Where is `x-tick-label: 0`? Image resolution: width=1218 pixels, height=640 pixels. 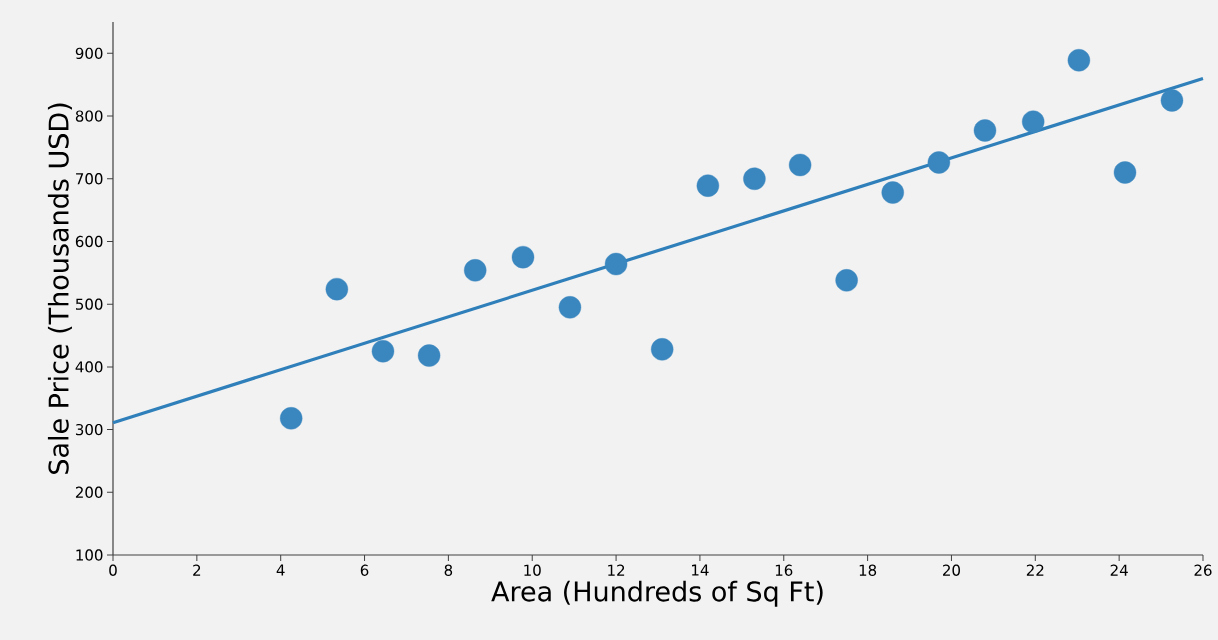 x-tick-label: 0 is located at coordinates (113, 570).